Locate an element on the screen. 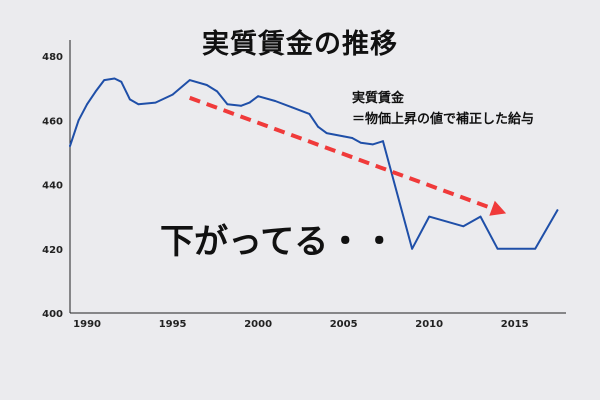  y-tick-label-400: 400 is located at coordinates (52, 314).